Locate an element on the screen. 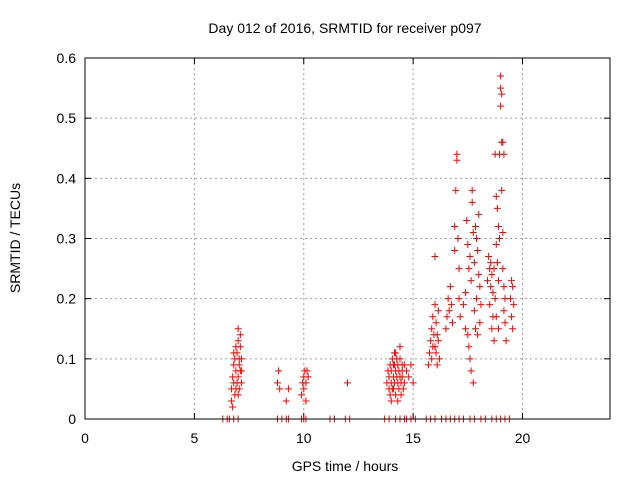 Image resolution: width=640 pixels, height=480 pixels. y-axis-label: SRMTID / TECUs is located at coordinates (15, 238).